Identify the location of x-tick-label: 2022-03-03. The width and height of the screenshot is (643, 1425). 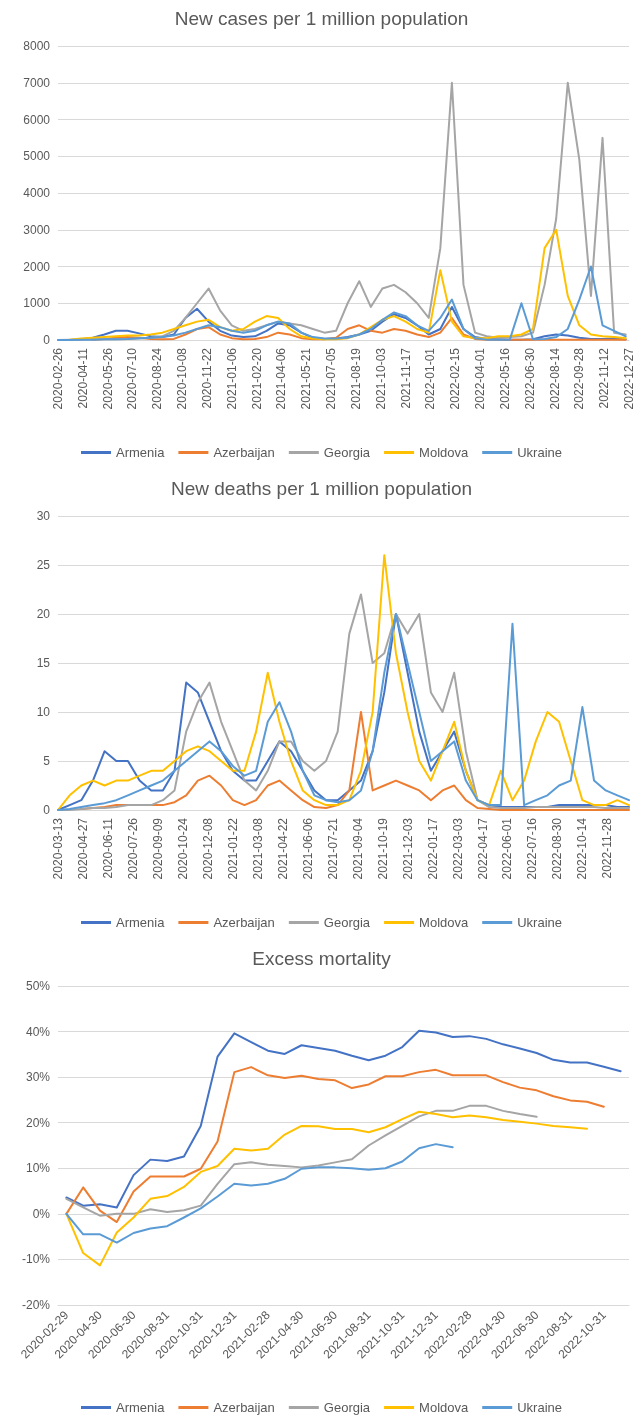
(457, 848).